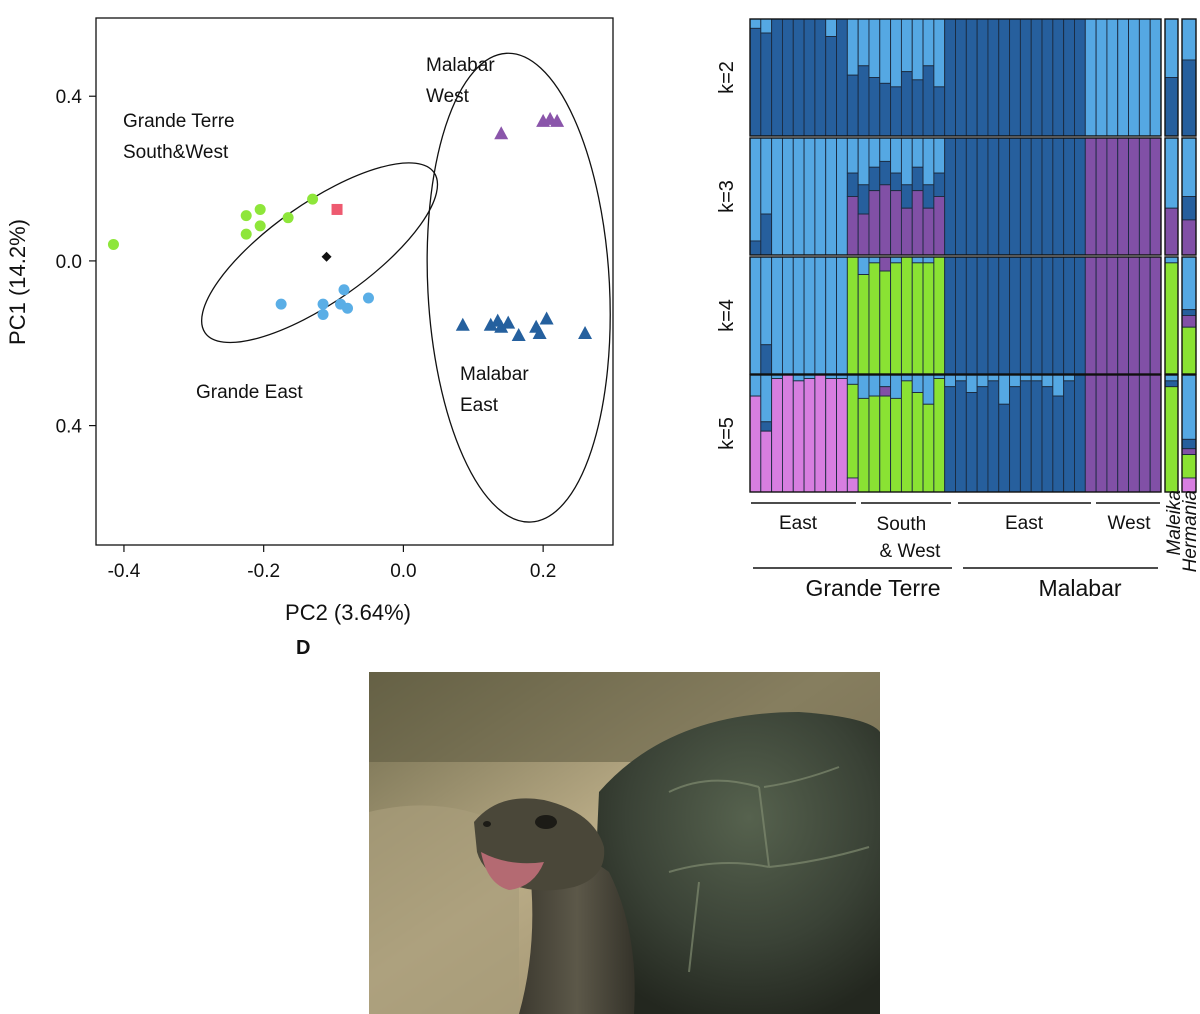  What do you see at coordinates (497, 390) in the screenshot?
I see `group-label-malabar-east: Malabar East` at bounding box center [497, 390].